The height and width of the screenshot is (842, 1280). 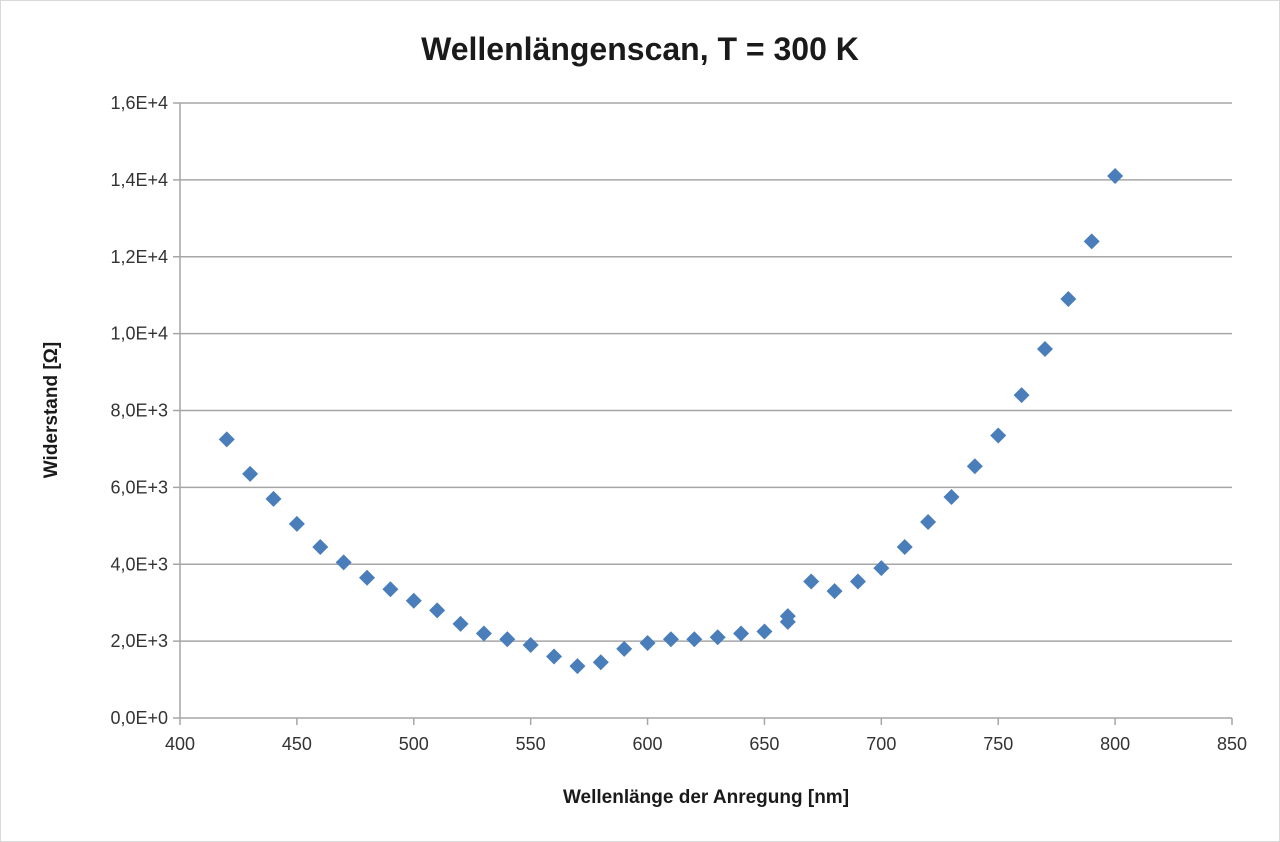 What do you see at coordinates (139, 257) in the screenshot?
I see `y-tick-label: 1,2E+4` at bounding box center [139, 257].